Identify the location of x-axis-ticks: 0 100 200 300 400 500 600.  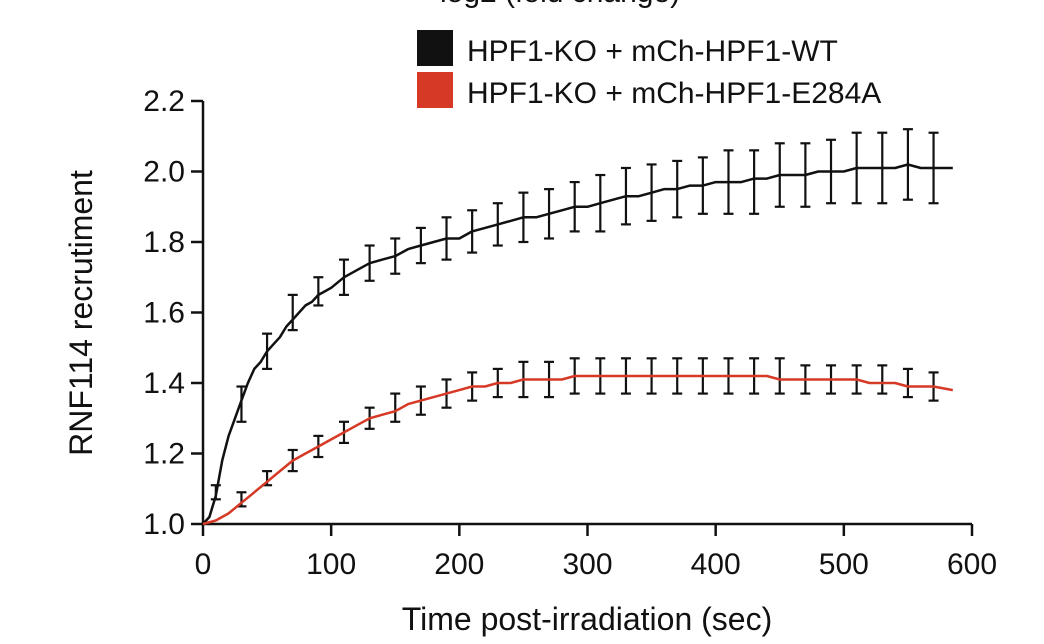
(596, 552).